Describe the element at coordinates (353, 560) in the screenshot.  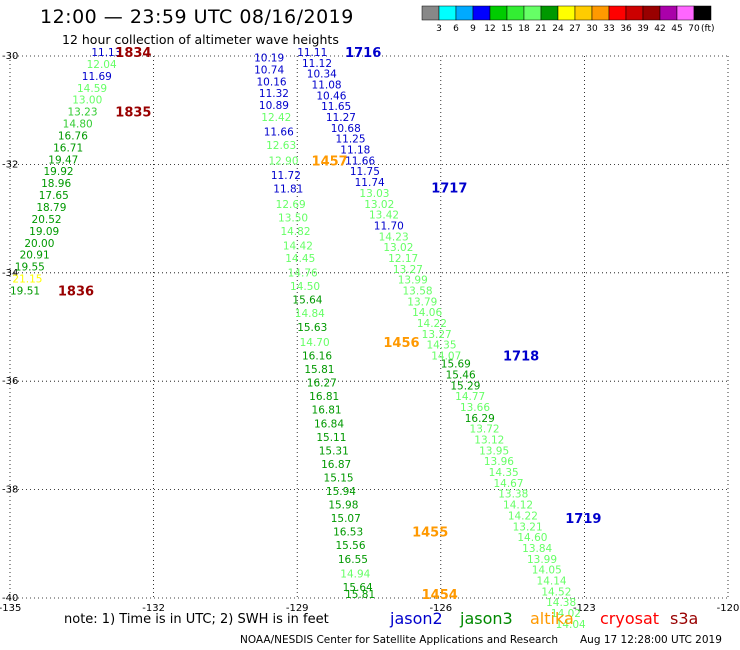
I see `wave-height-value: 16.55` at that location.